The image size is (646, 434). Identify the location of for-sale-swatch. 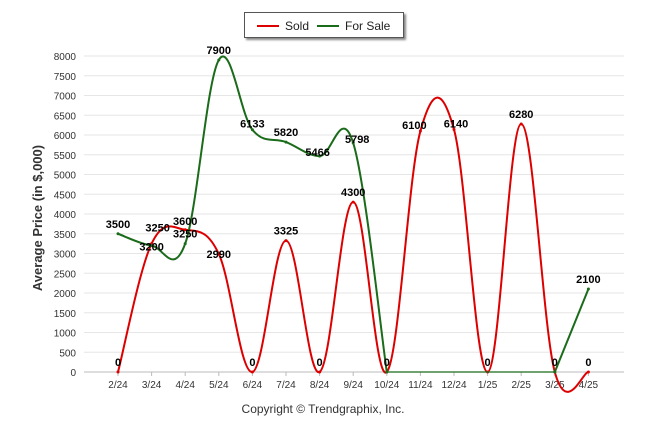
(328, 25).